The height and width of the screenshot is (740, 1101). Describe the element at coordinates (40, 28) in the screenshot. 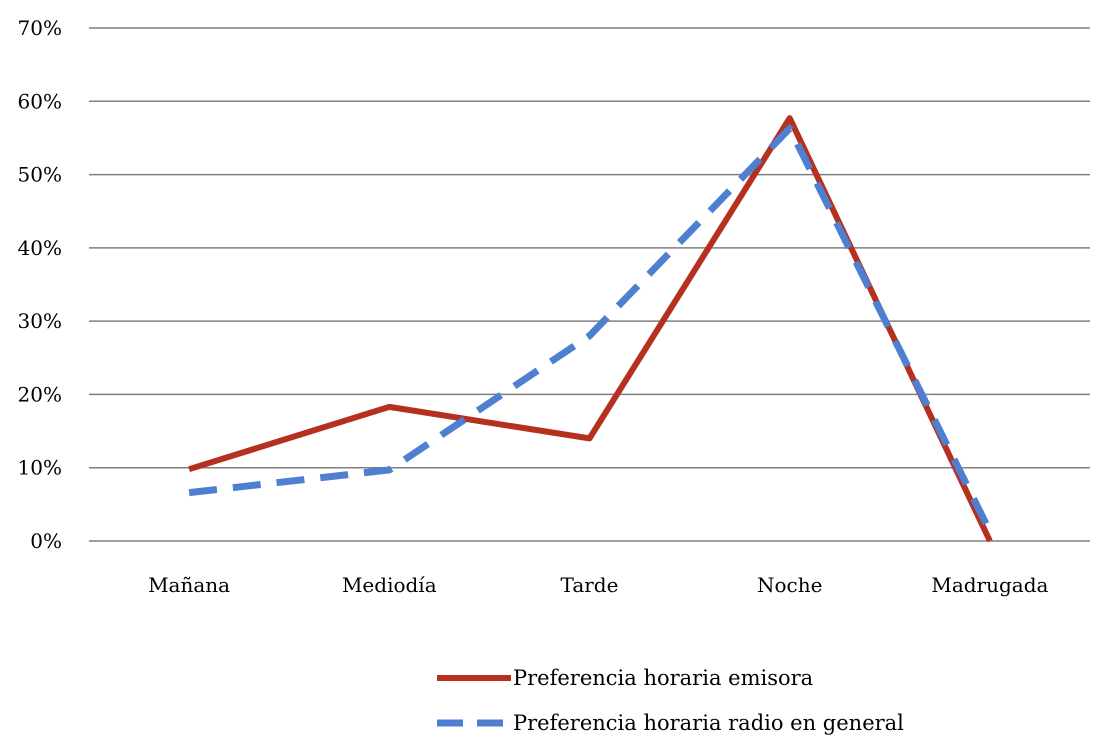

I see `y-tick-label: 70%` at that location.